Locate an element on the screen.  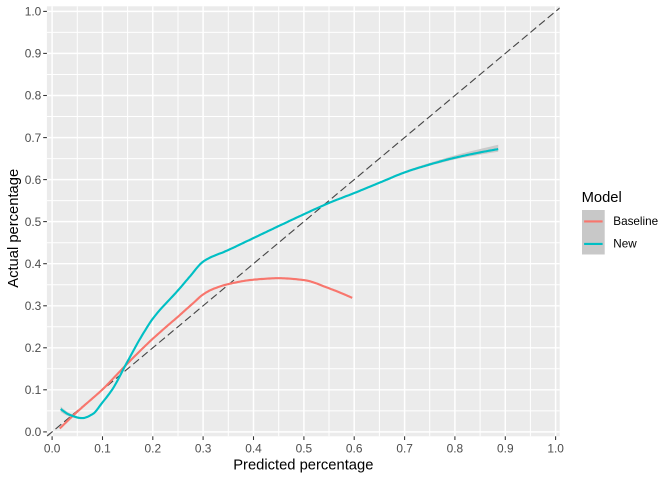
svg-text: New is located at coordinates (625, 243).